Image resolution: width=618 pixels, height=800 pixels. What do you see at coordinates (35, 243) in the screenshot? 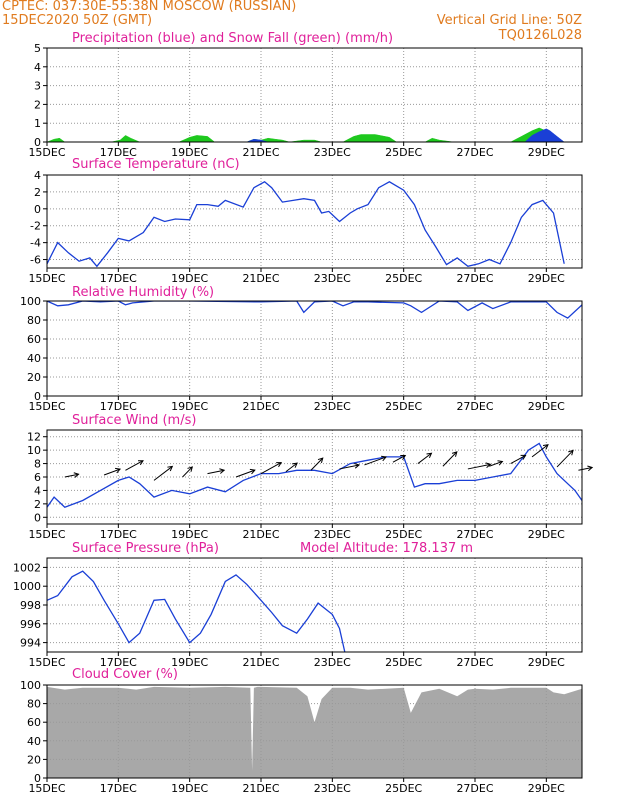
I see `y-tick-label: -4` at bounding box center [35, 243].